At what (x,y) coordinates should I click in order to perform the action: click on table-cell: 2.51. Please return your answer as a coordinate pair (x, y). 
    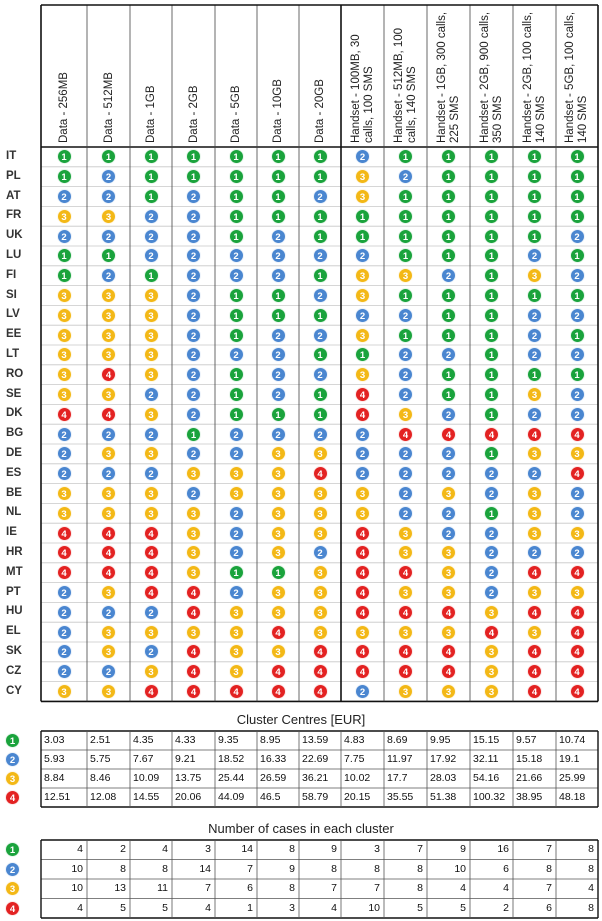
    Looking at the image, I should click on (100, 740).